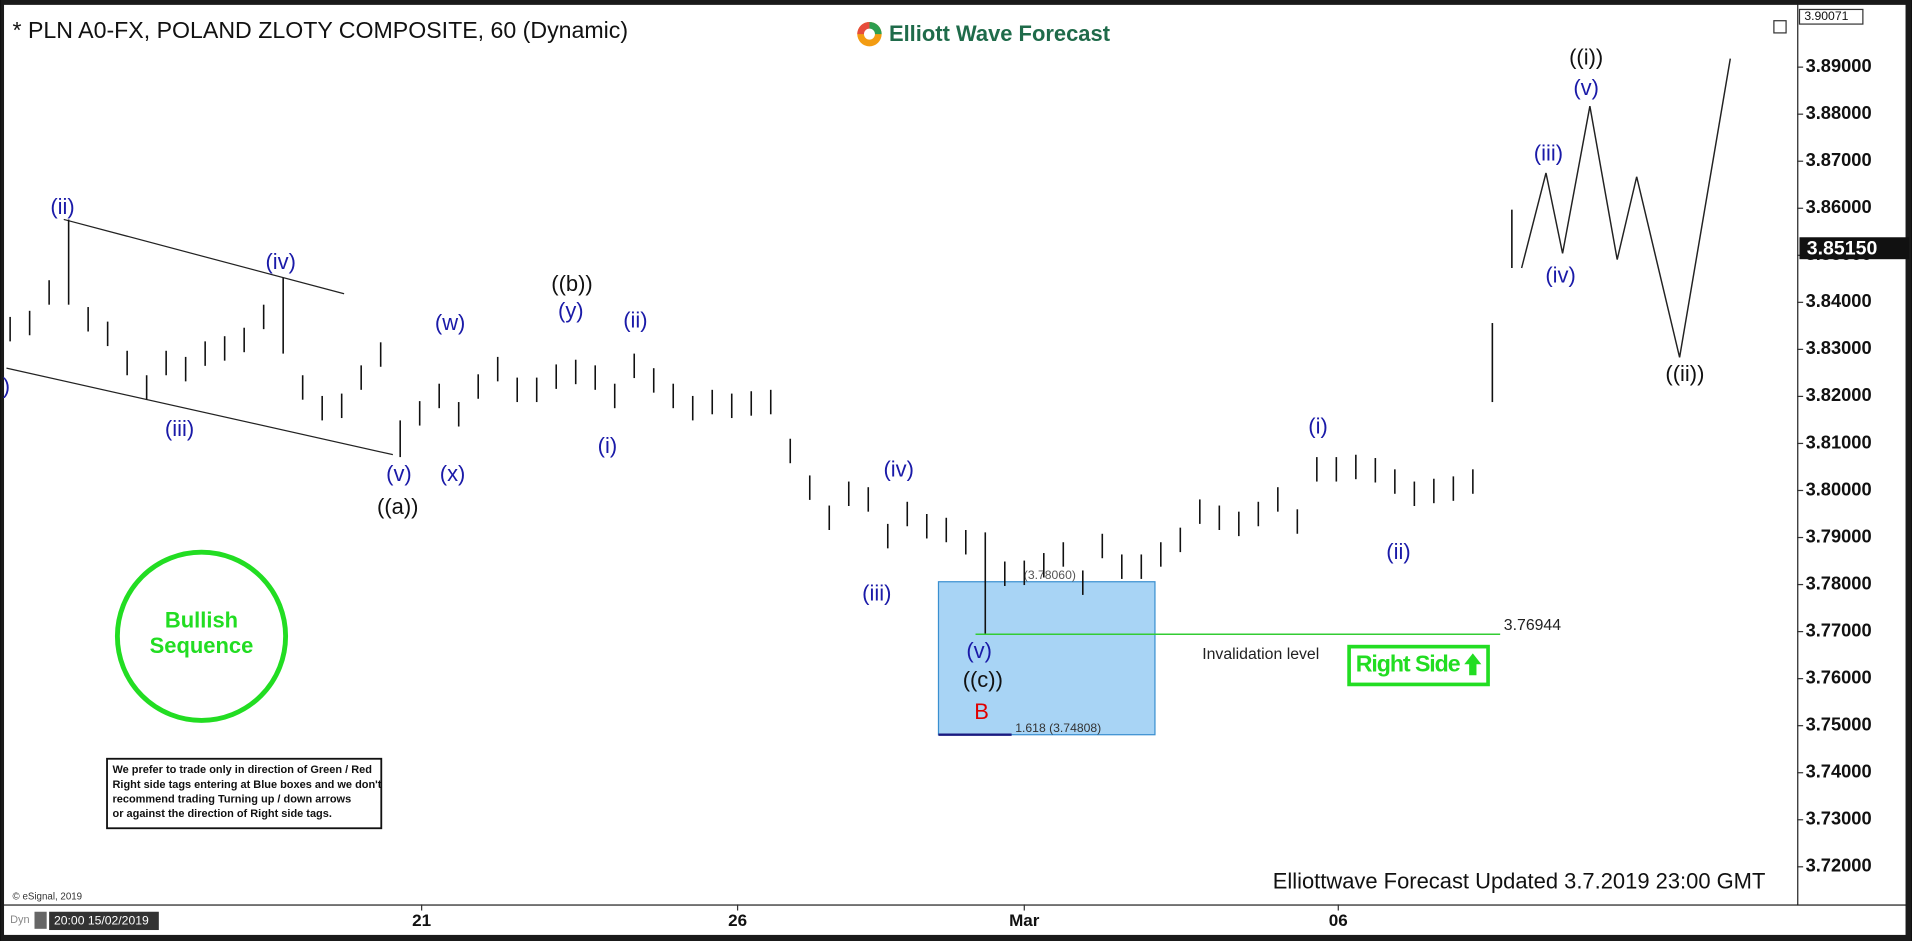  I want to click on price-axis-area, so click(1852, 454).